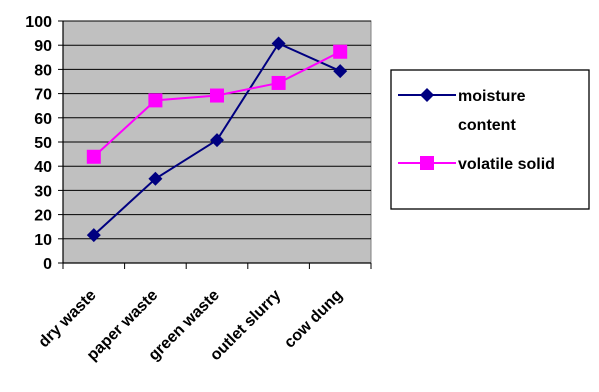  Describe the element at coordinates (492, 96) in the screenshot. I see `legend-label-moisture-line1: moisture` at that location.